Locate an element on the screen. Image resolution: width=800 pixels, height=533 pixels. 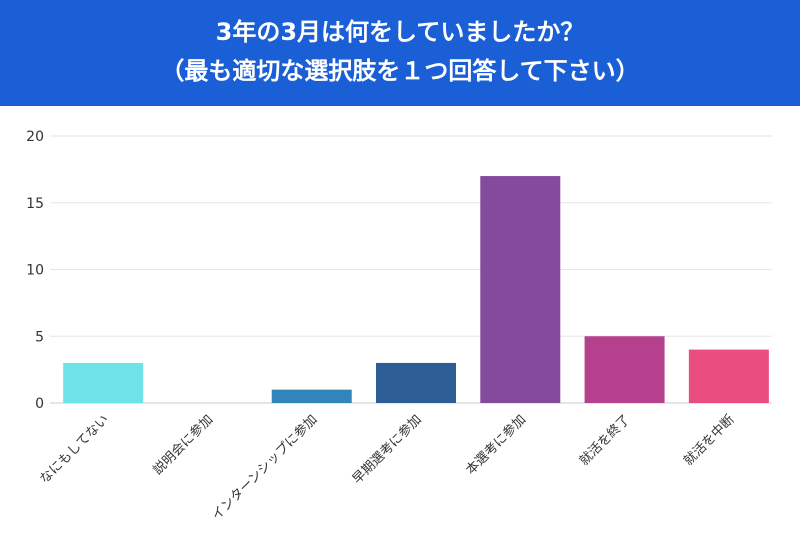
chart-title-line-2: （最も適切な選択肢を１つ回答して下さい） is located at coordinates (400, 71).